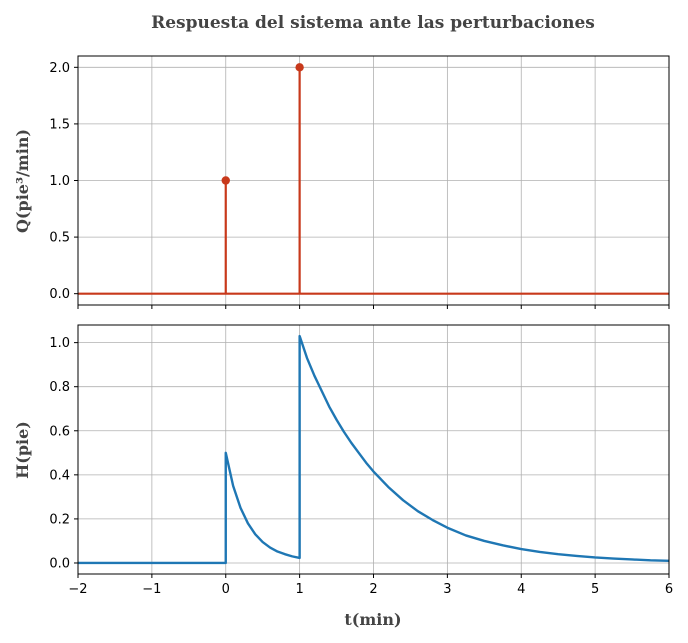 This screenshot has width=688, height=643. What do you see at coordinates (373, 589) in the screenshot?
I see `x-tick-label: 2` at bounding box center [373, 589].